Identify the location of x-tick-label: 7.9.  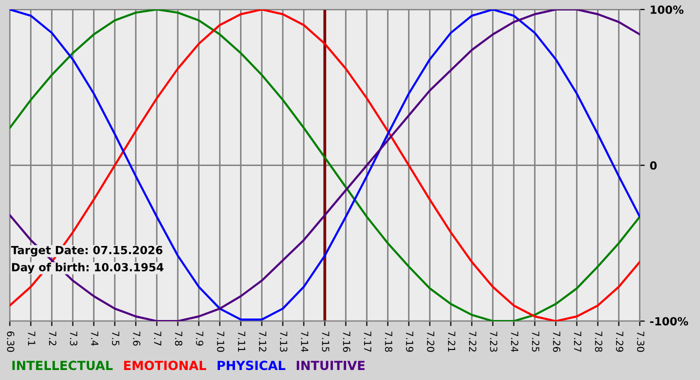
(200, 339).